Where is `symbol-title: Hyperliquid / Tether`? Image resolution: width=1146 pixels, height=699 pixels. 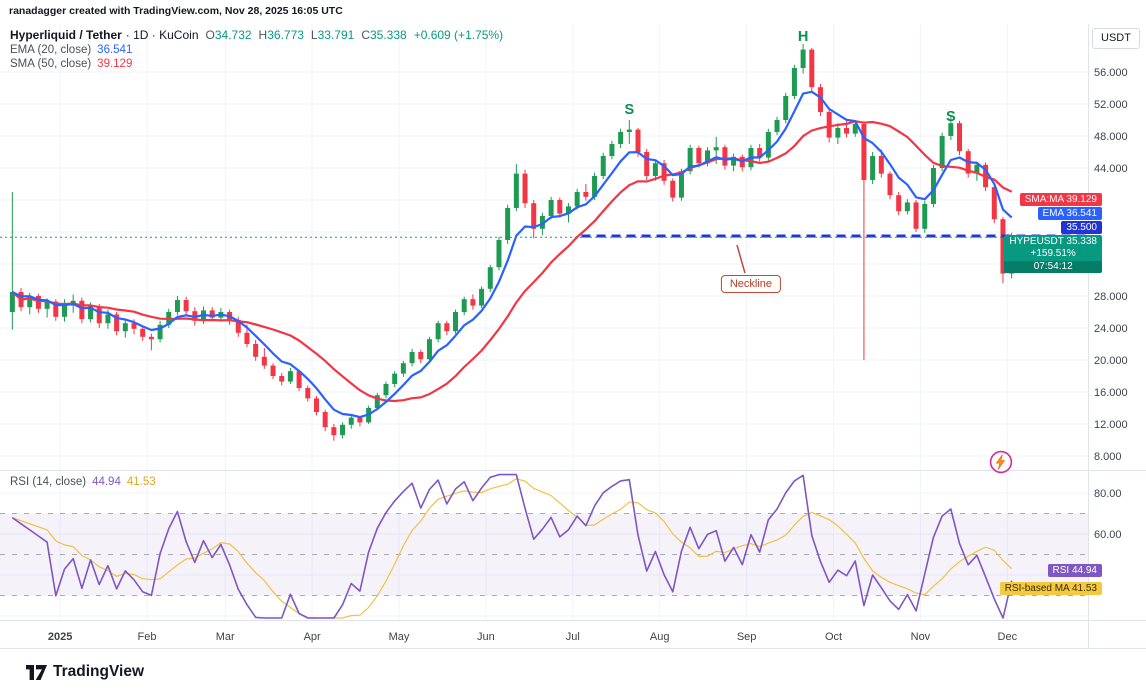 symbol-title: Hyperliquid / Tether is located at coordinates (66, 35).